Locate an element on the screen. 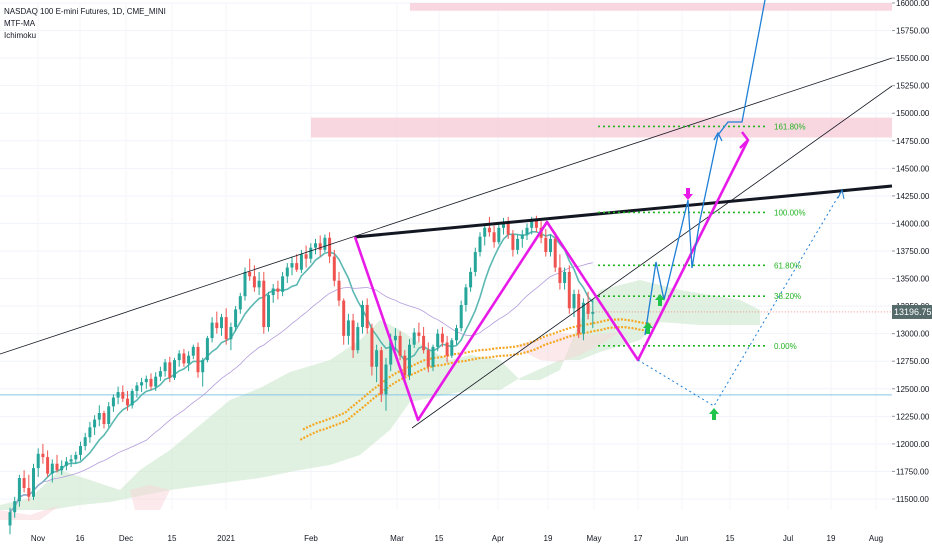 This screenshot has height=550, width=932. indicator-ichimoku: Ichimoku is located at coordinates (20, 35).